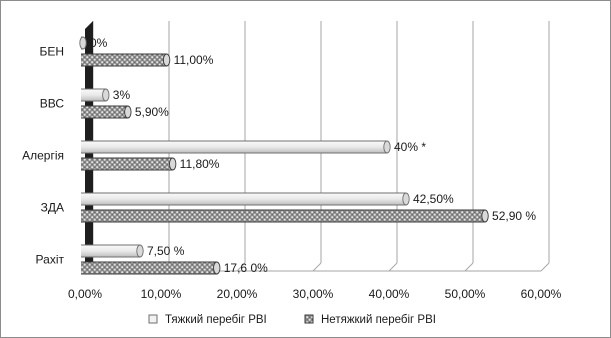 The image size is (611, 338). I want to click on x-tick-label: 20,00%, so click(237, 294).